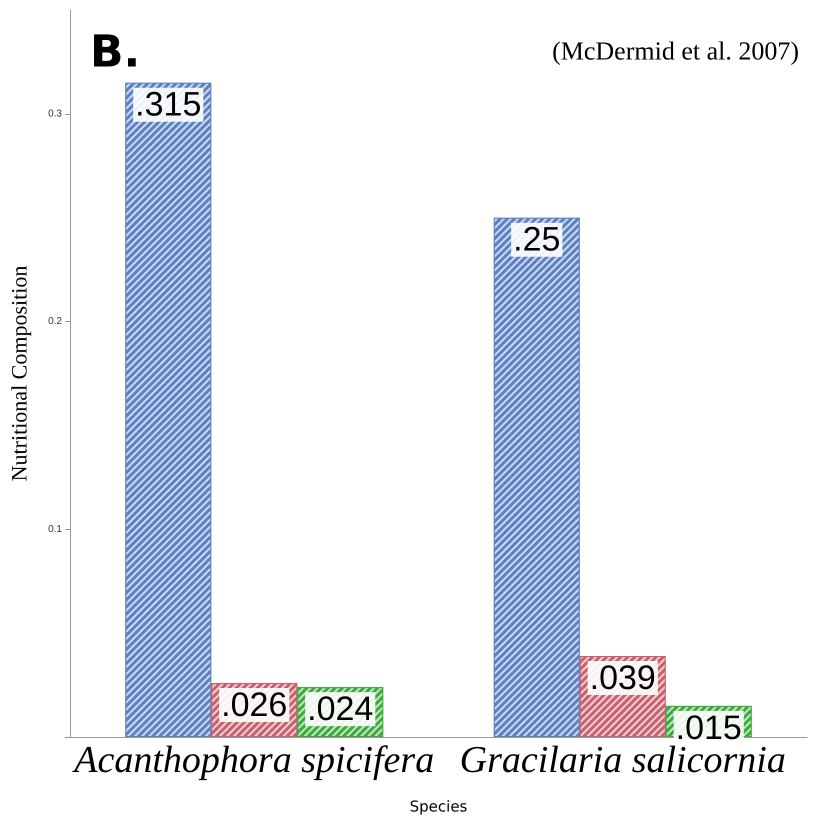 This screenshot has width=817, height=819. What do you see at coordinates (252, 760) in the screenshot?
I see `x-tick-label: Acanthophora spicifera` at bounding box center [252, 760].